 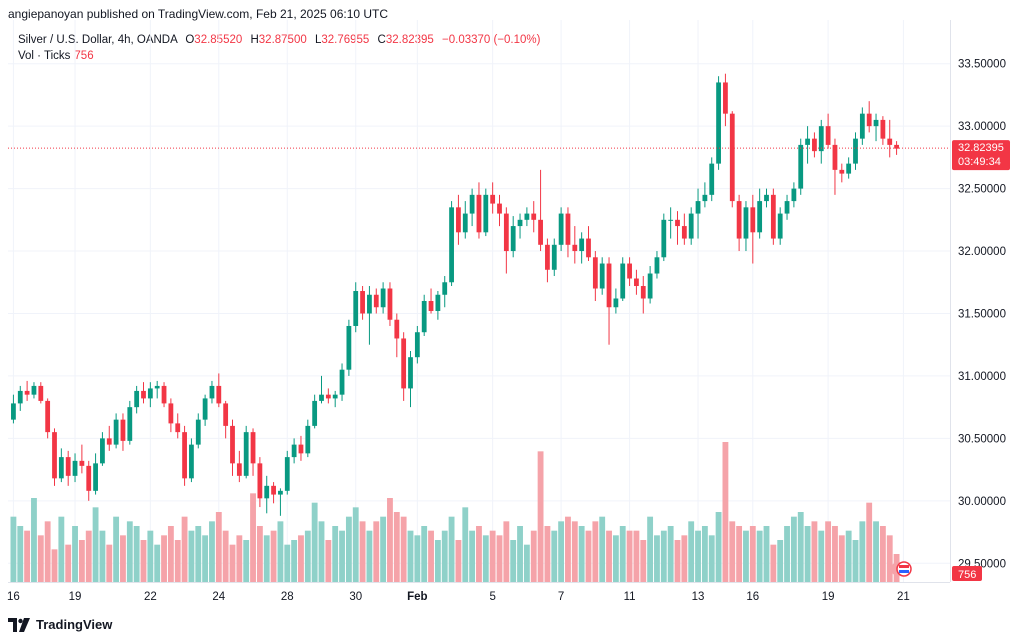 I want to click on footer-brand: TradingView, so click(x=60, y=624).